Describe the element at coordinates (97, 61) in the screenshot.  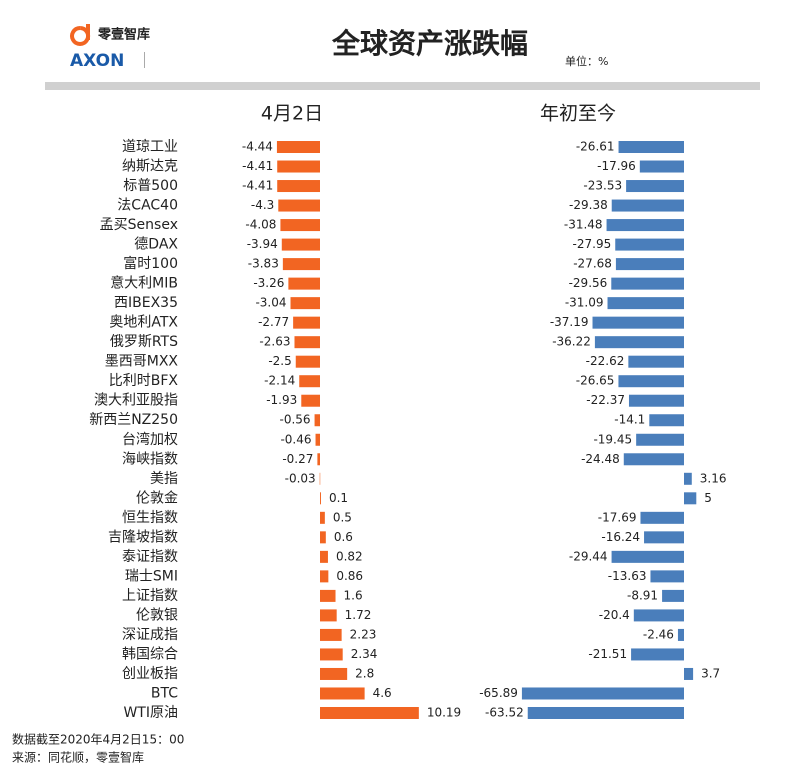
I see `brand-logo: AXON` at that location.